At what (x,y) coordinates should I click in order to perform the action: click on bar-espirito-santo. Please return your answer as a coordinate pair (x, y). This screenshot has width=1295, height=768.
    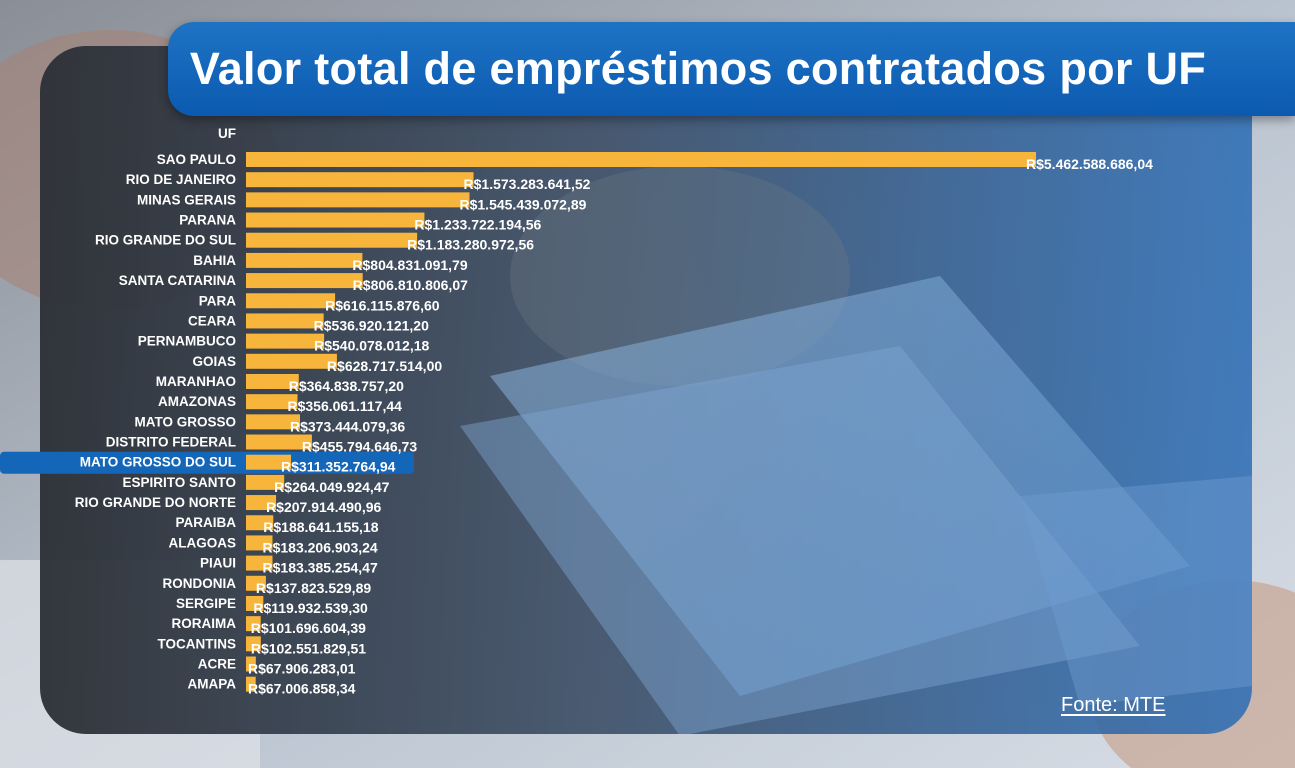
    Looking at the image, I should click on (265, 482).